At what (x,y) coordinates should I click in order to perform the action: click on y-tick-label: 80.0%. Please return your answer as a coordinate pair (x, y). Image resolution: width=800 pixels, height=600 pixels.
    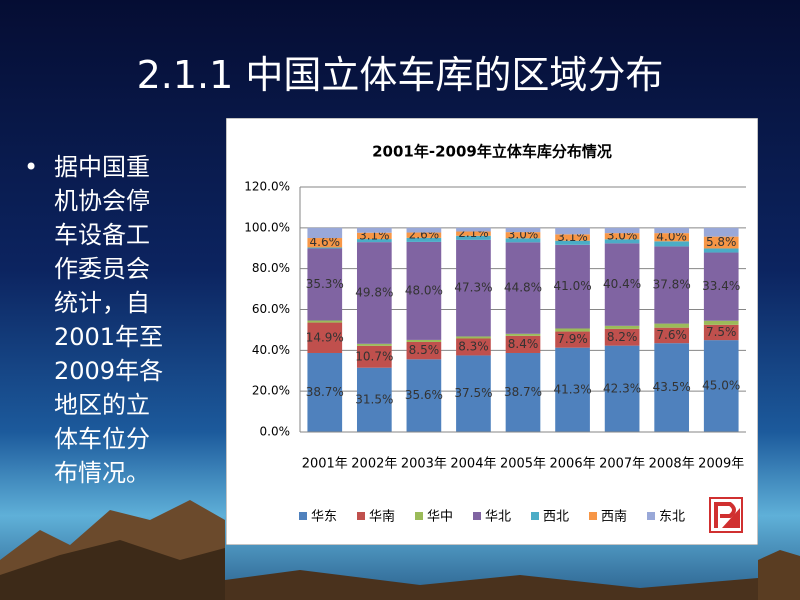
    Looking at the image, I should click on (271, 268).